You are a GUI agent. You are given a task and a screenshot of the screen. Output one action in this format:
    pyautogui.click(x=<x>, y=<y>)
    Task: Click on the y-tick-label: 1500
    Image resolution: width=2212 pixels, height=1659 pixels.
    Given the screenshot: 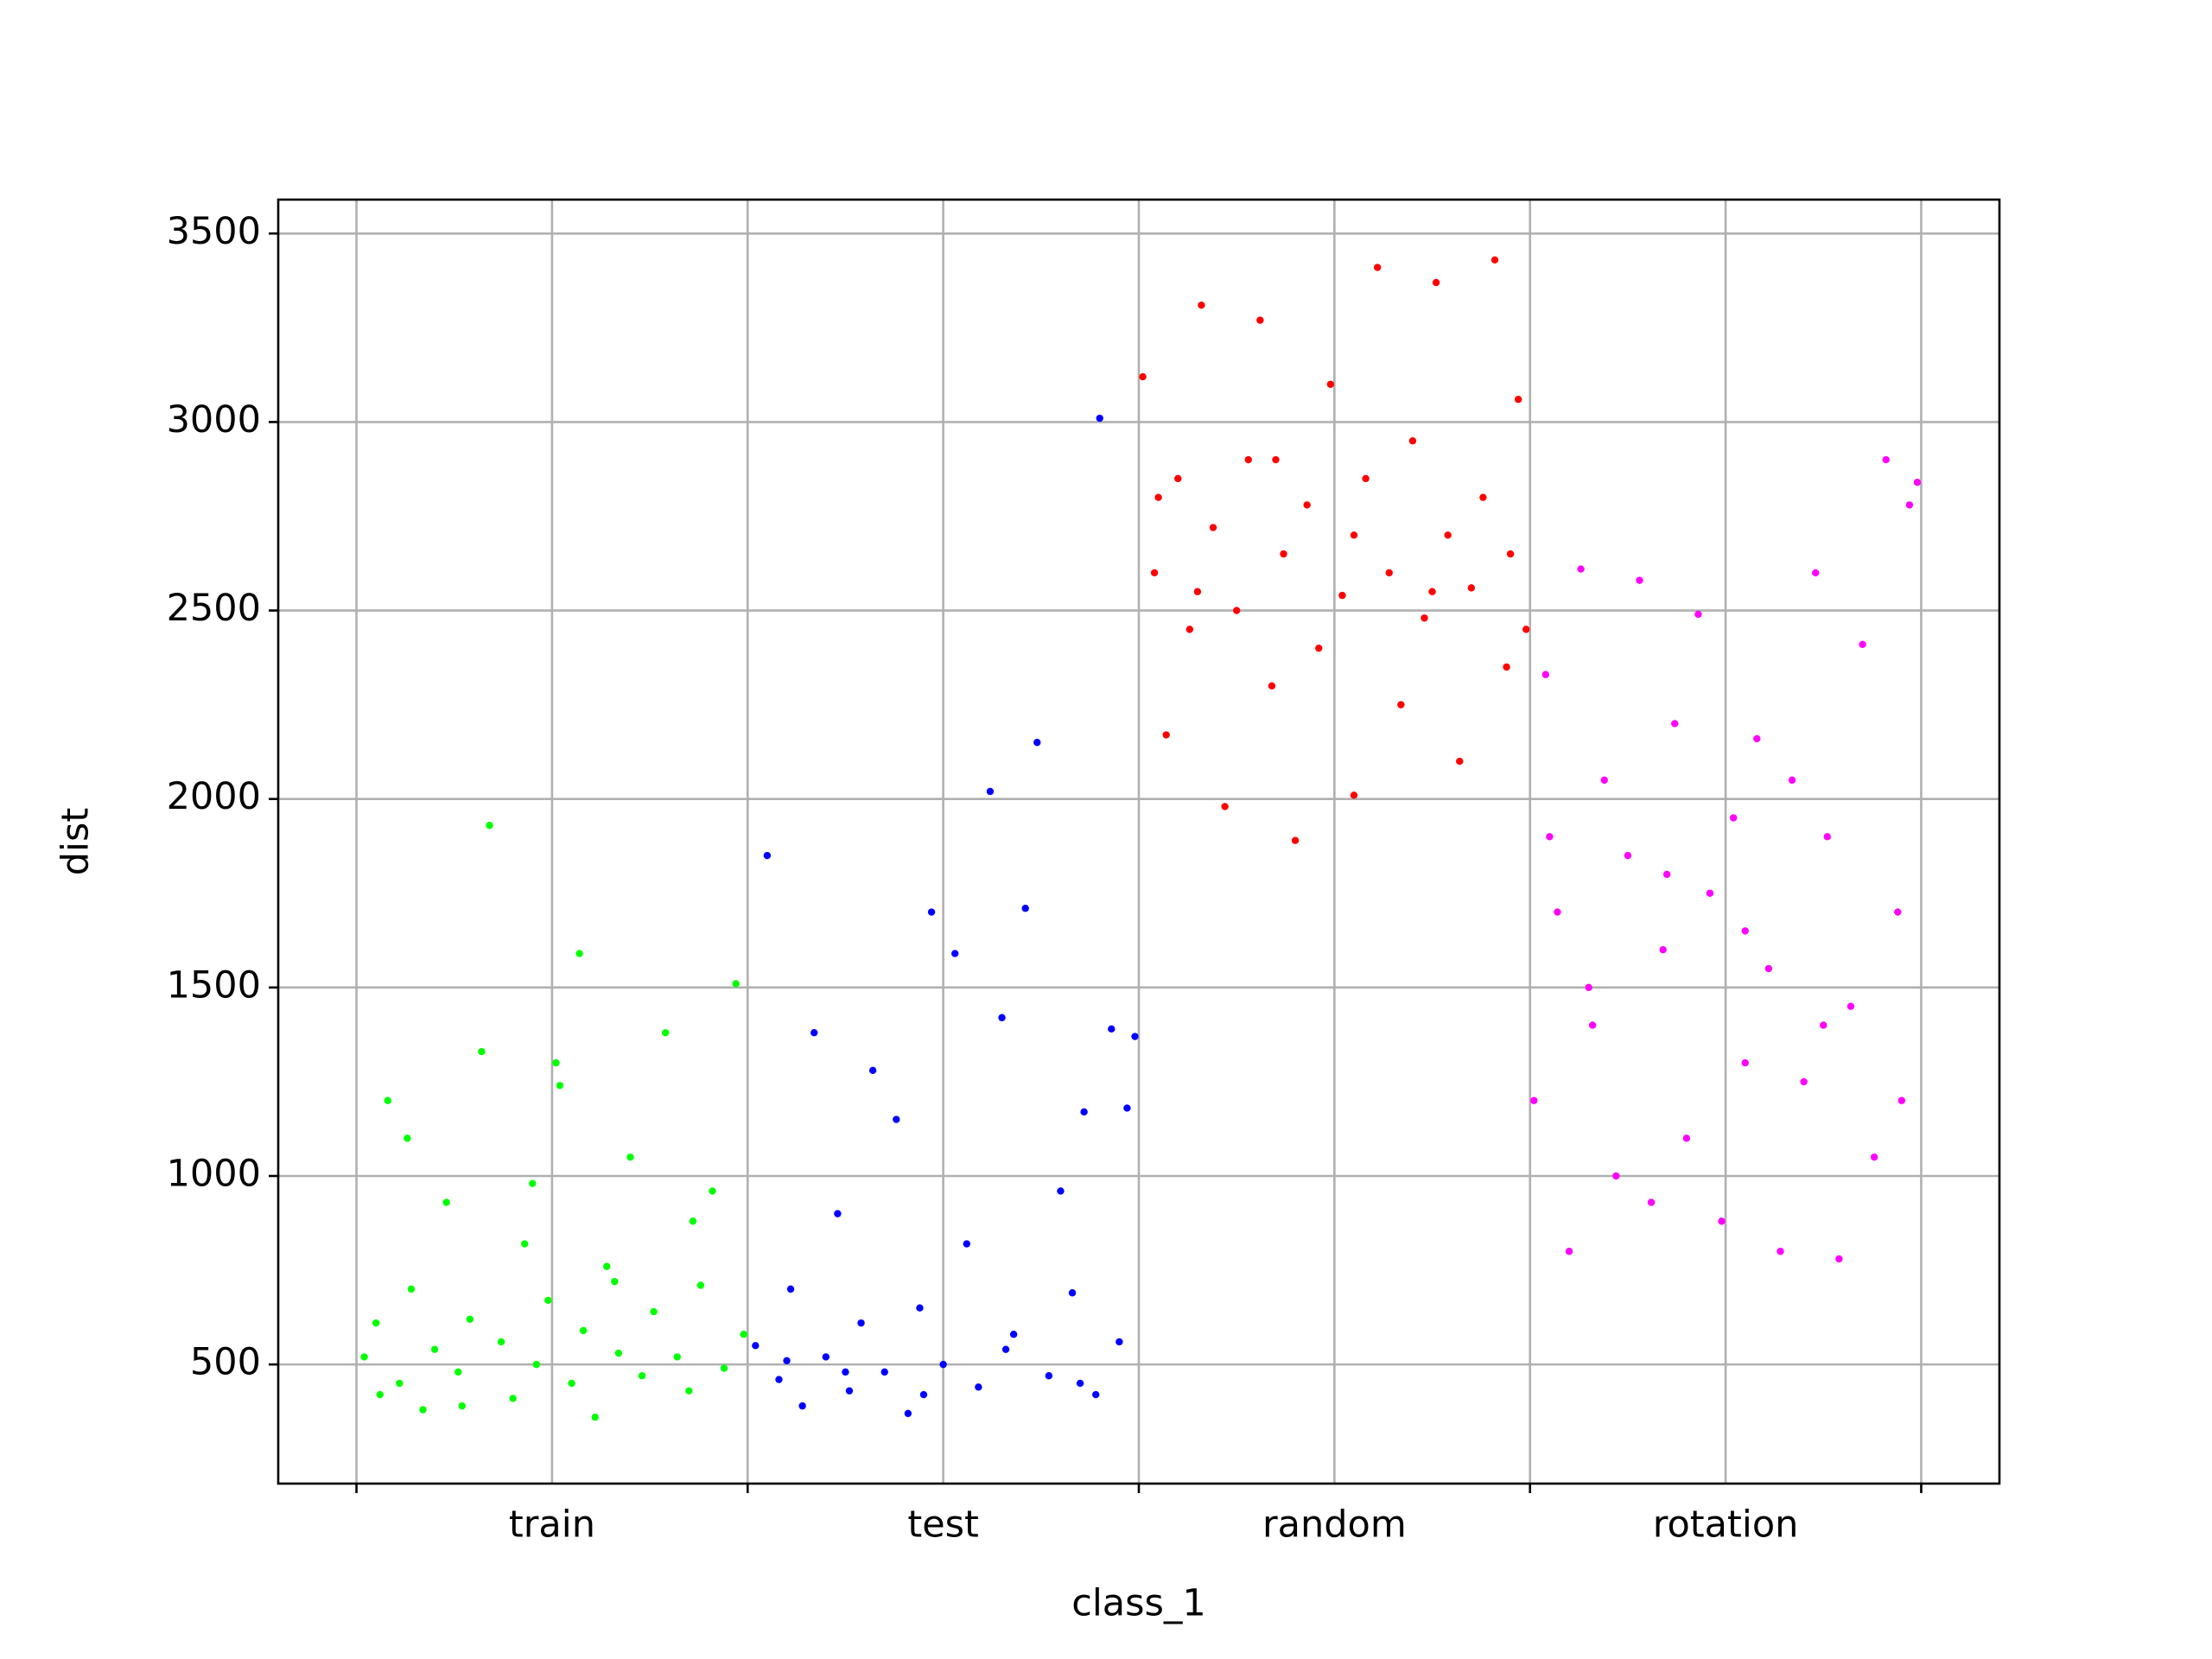 What is the action you would take?
    pyautogui.click(x=214, y=985)
    